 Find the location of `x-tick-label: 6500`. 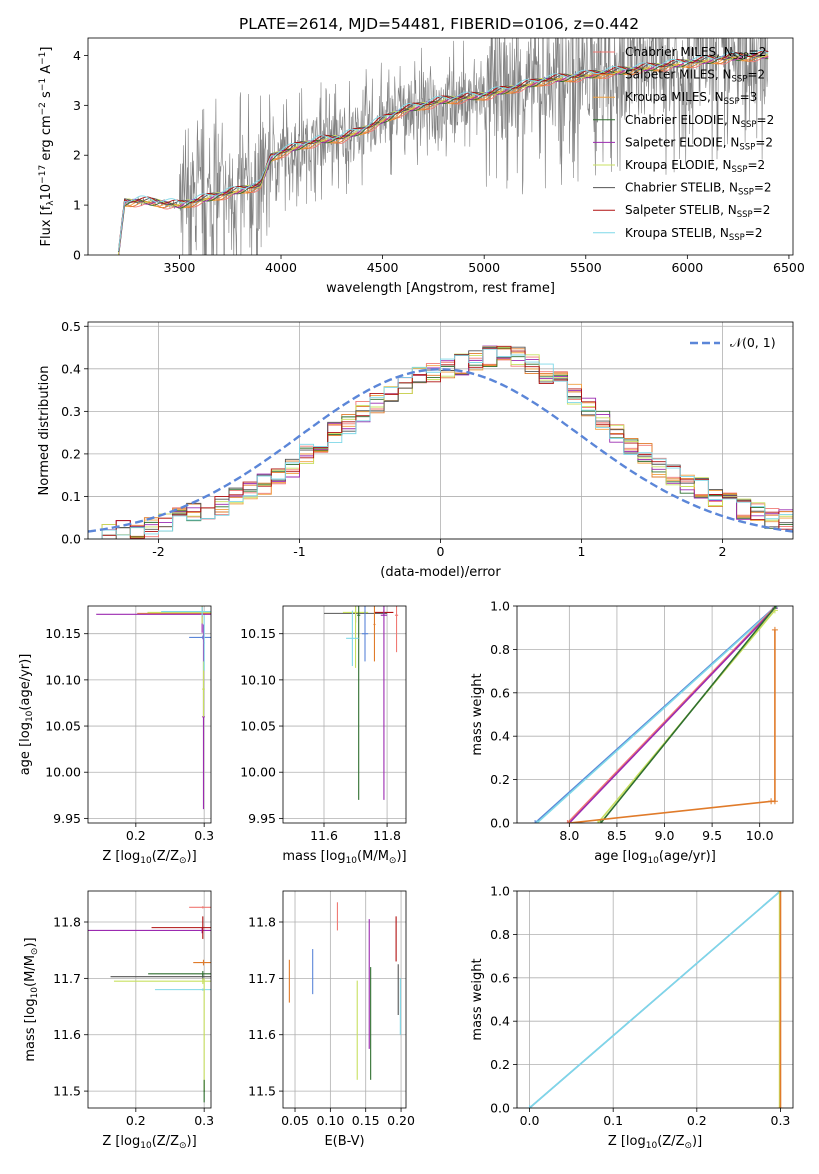

x-tick-label: 6500 is located at coordinates (789, 267).